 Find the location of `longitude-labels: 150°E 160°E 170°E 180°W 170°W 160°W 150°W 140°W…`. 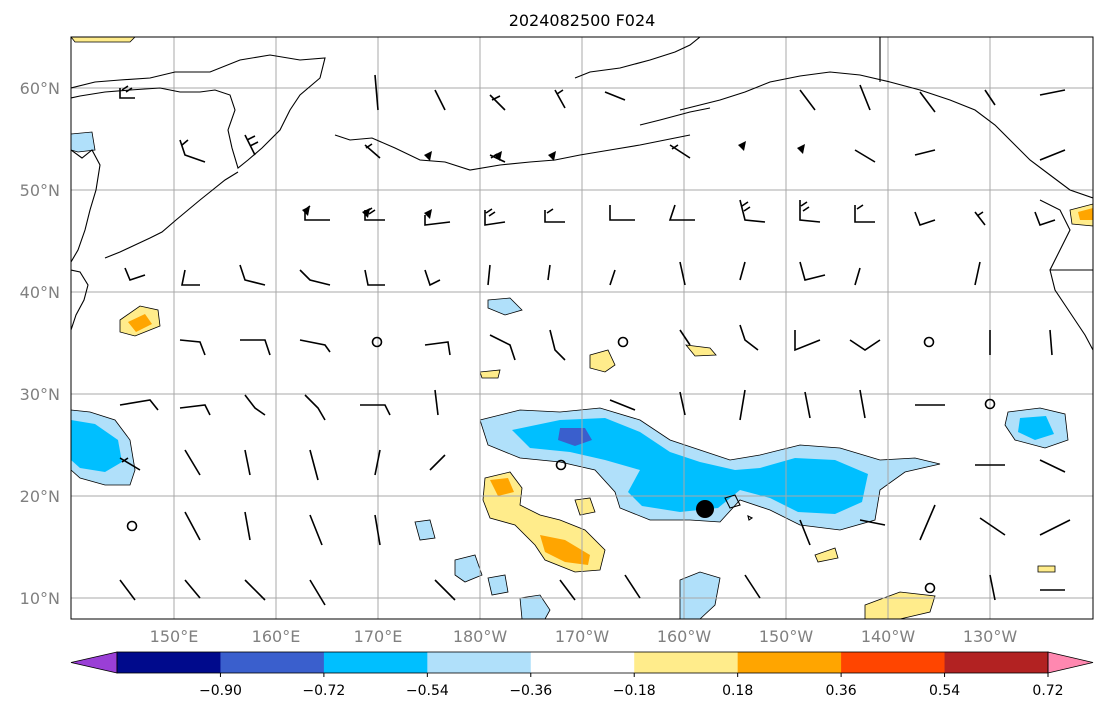

longitude-labels: 150°E 160°E 170°E 180°W 170°W 160°W 150°W 140°W… is located at coordinates (584, 636).